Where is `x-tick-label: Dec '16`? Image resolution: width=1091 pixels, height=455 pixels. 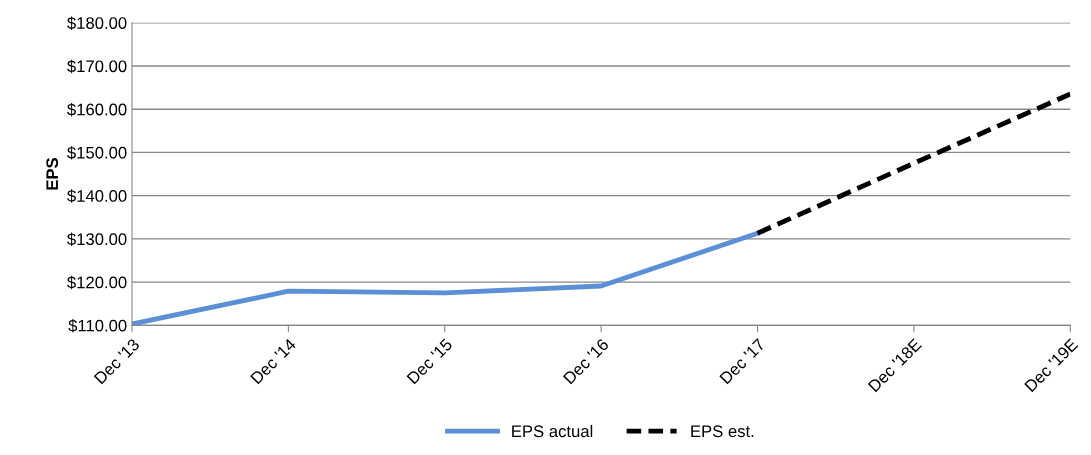 x-tick-label: Dec '16 is located at coordinates (586, 361).